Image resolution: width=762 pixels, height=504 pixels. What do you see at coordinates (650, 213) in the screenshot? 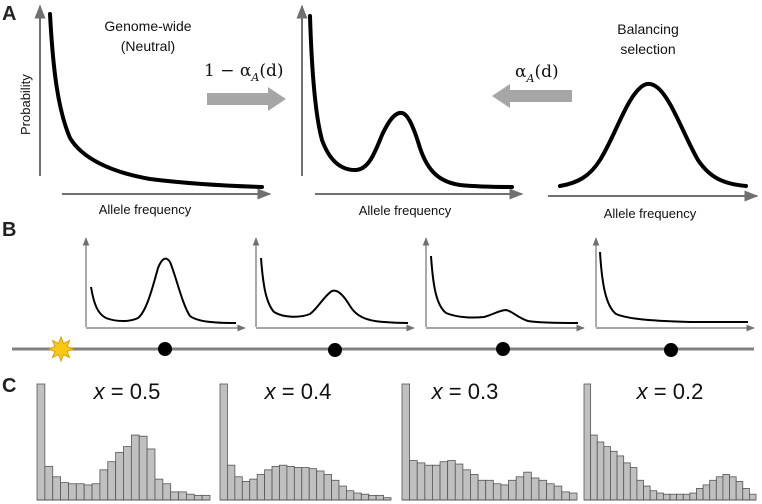
I see `balancing-x-axis-label: Allele frequency` at bounding box center [650, 213].